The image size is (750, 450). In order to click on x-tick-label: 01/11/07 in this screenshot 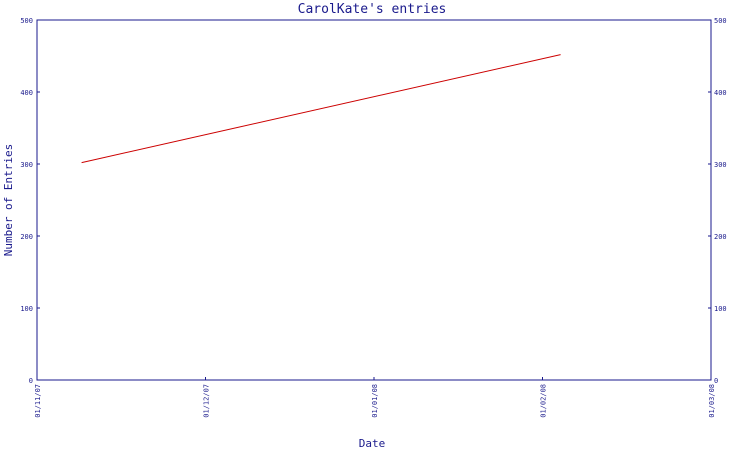, I will do `click(38, 401)`.